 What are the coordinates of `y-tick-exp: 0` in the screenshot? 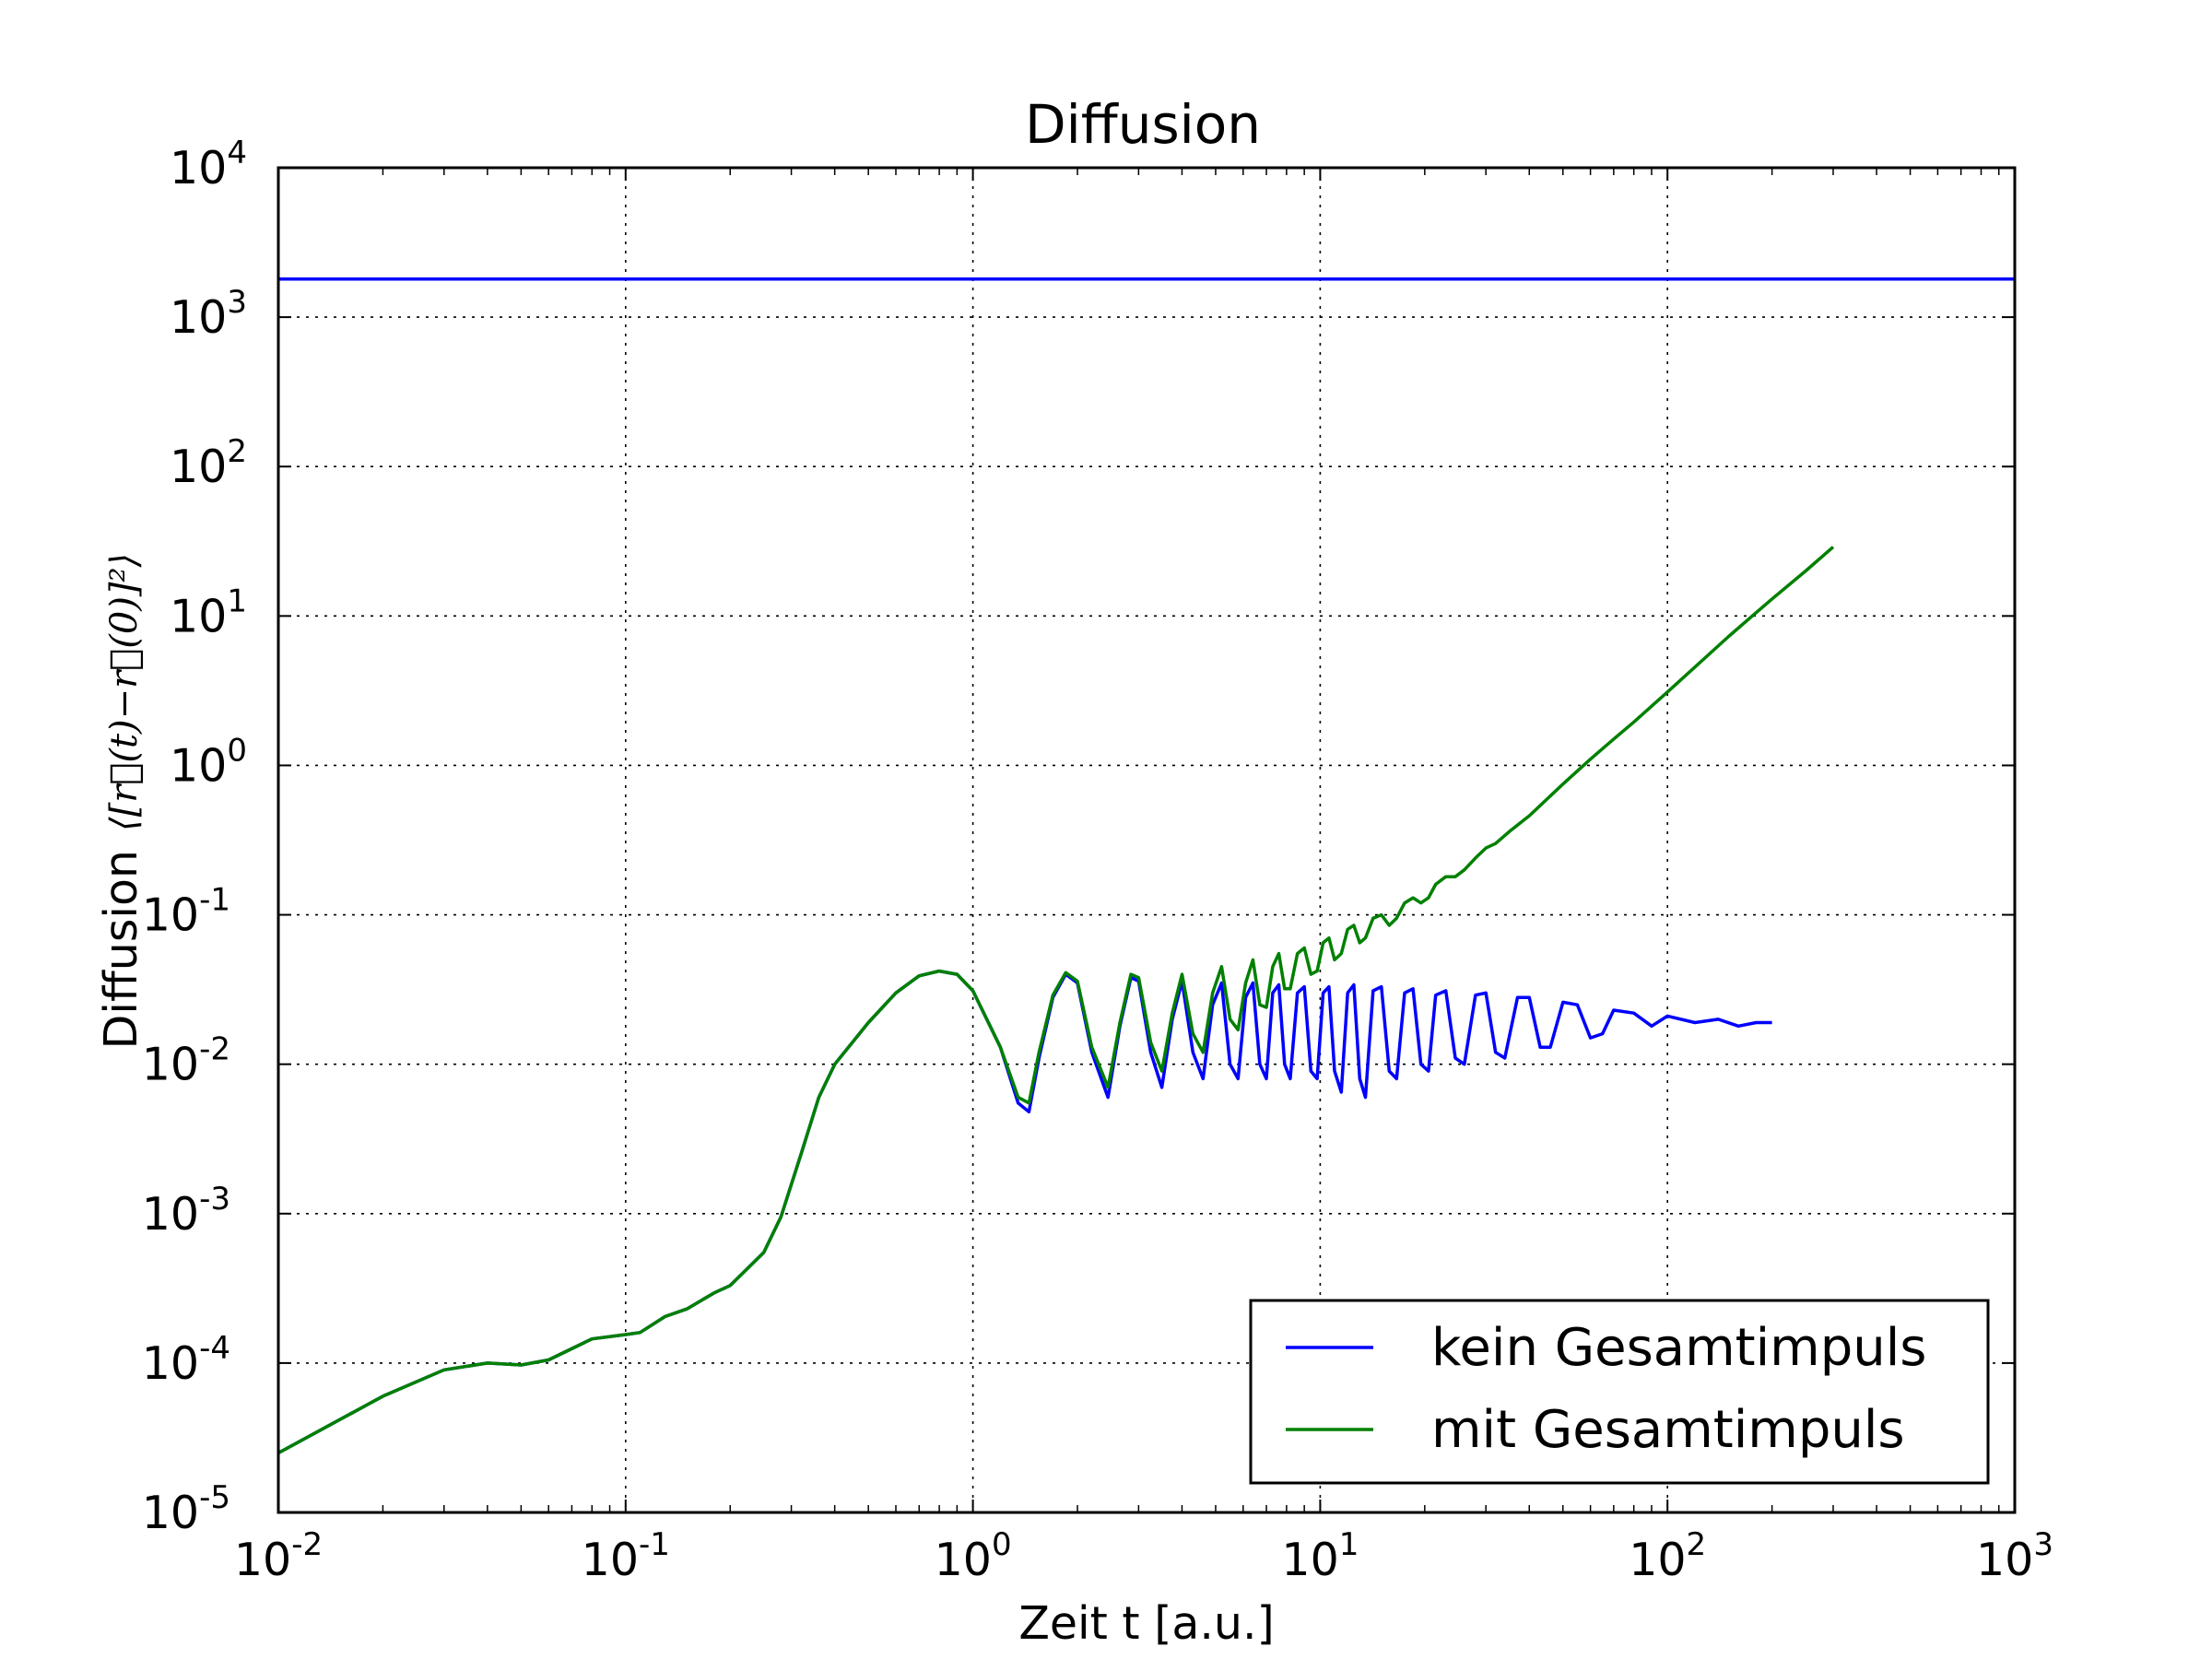 It's located at (237, 750).